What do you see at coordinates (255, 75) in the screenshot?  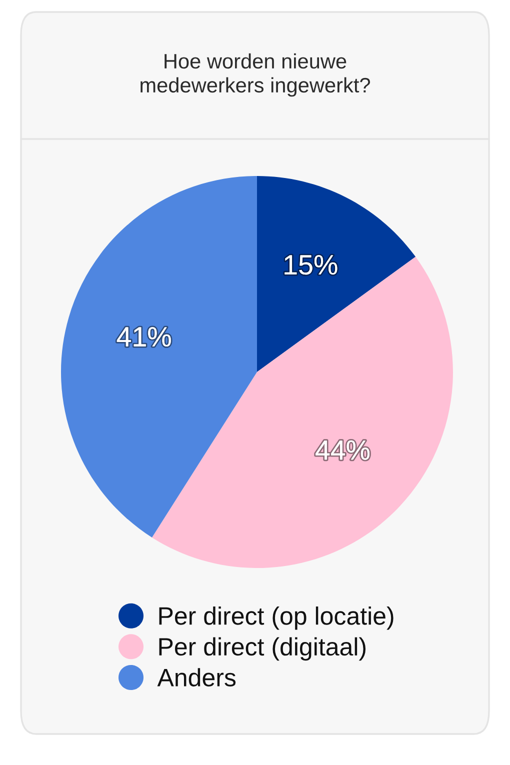 I see `chart-title: Hoe worden nieuwe medewerkers ingewerkt?` at bounding box center [255, 75].